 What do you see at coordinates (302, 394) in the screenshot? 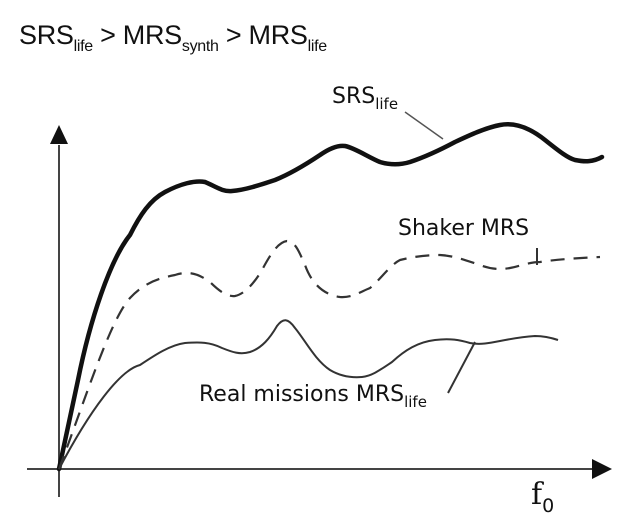
I see `real-missions-label-main: Real missions MRS` at bounding box center [302, 394].